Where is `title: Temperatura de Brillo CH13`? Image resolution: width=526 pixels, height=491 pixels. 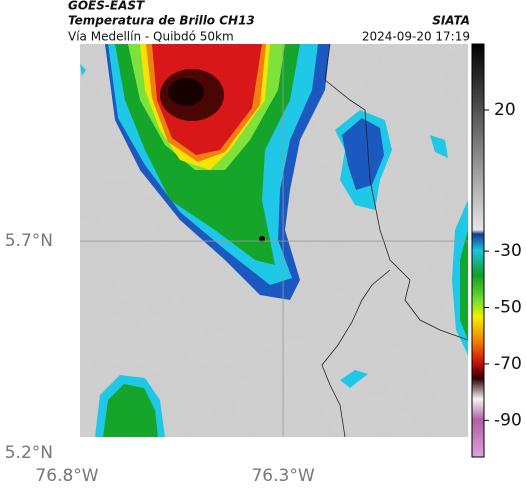 title: Temperatura de Brillo CH13 is located at coordinates (161, 21).